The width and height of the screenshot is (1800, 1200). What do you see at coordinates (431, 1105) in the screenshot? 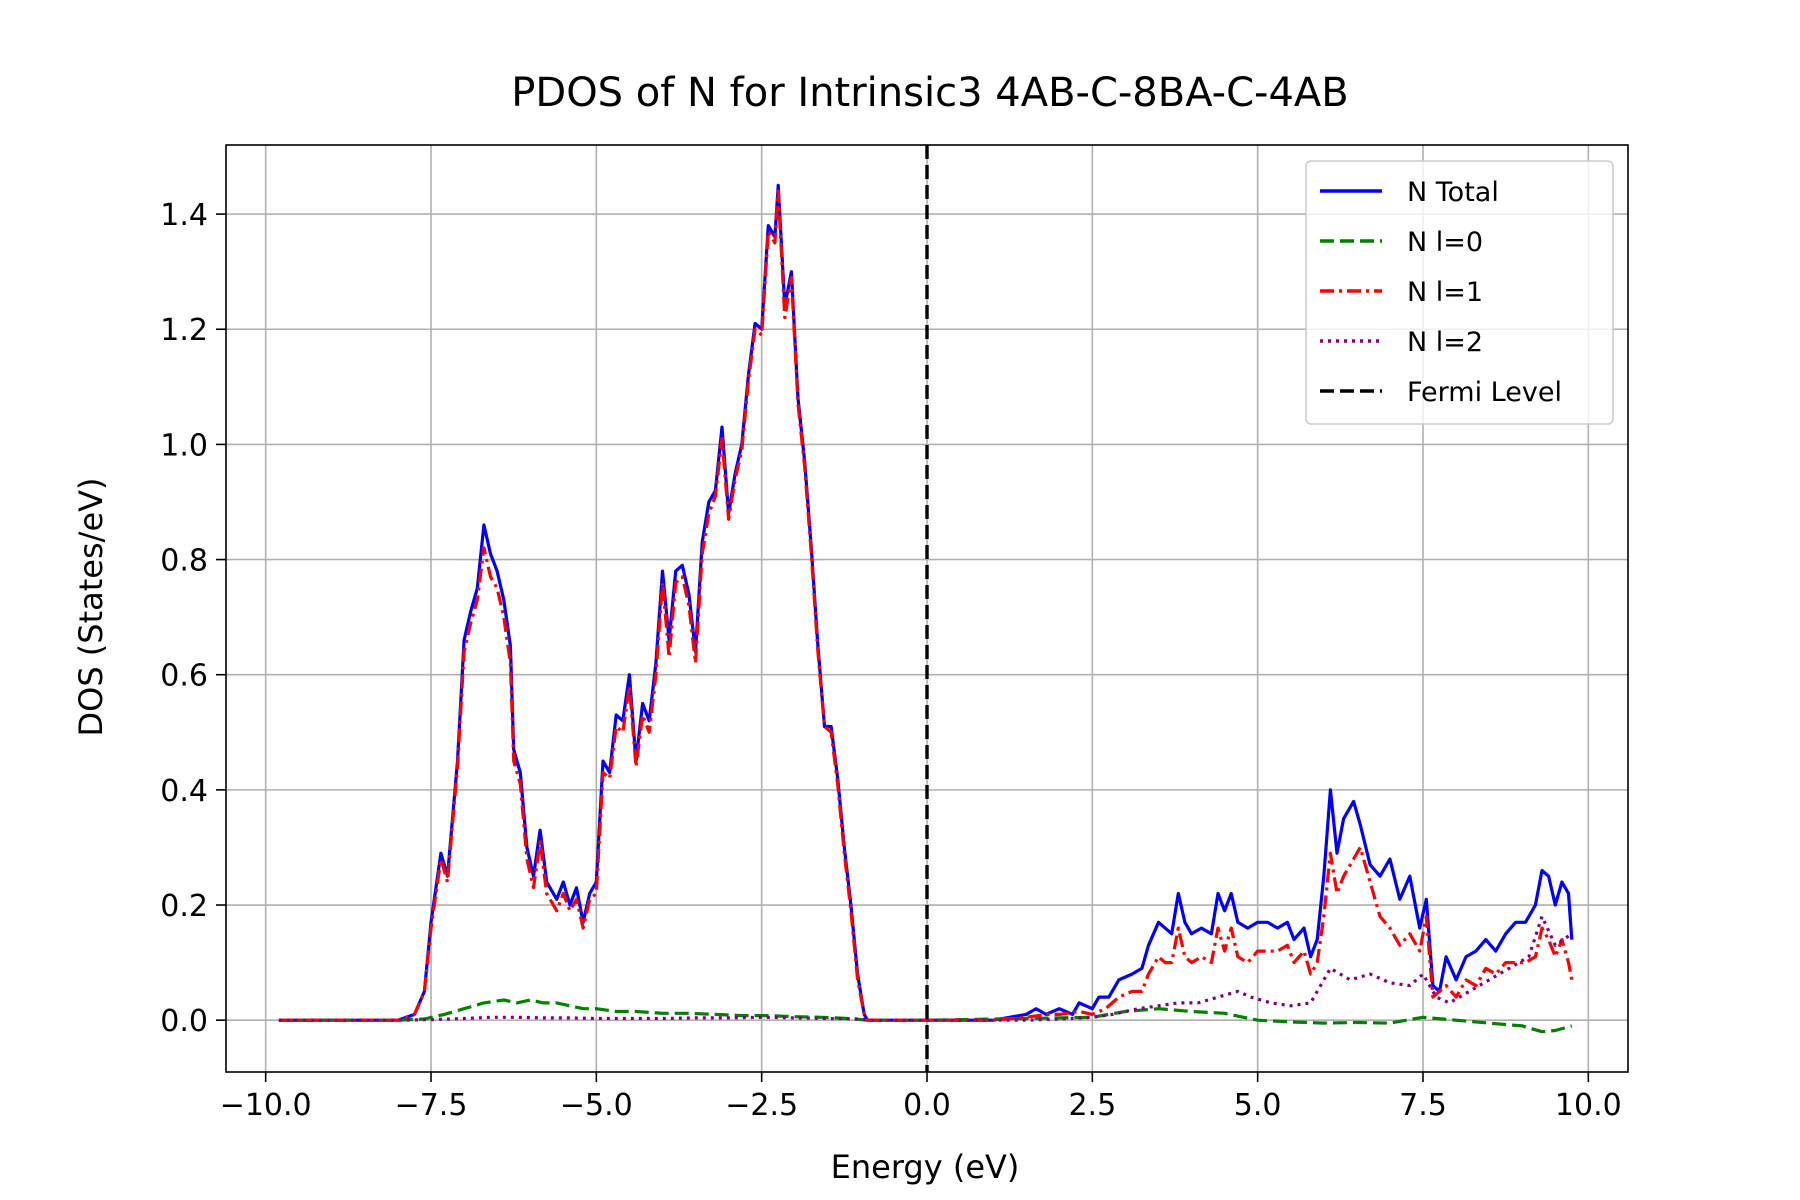
I see `x-tick-label: −7.5` at bounding box center [431, 1105].